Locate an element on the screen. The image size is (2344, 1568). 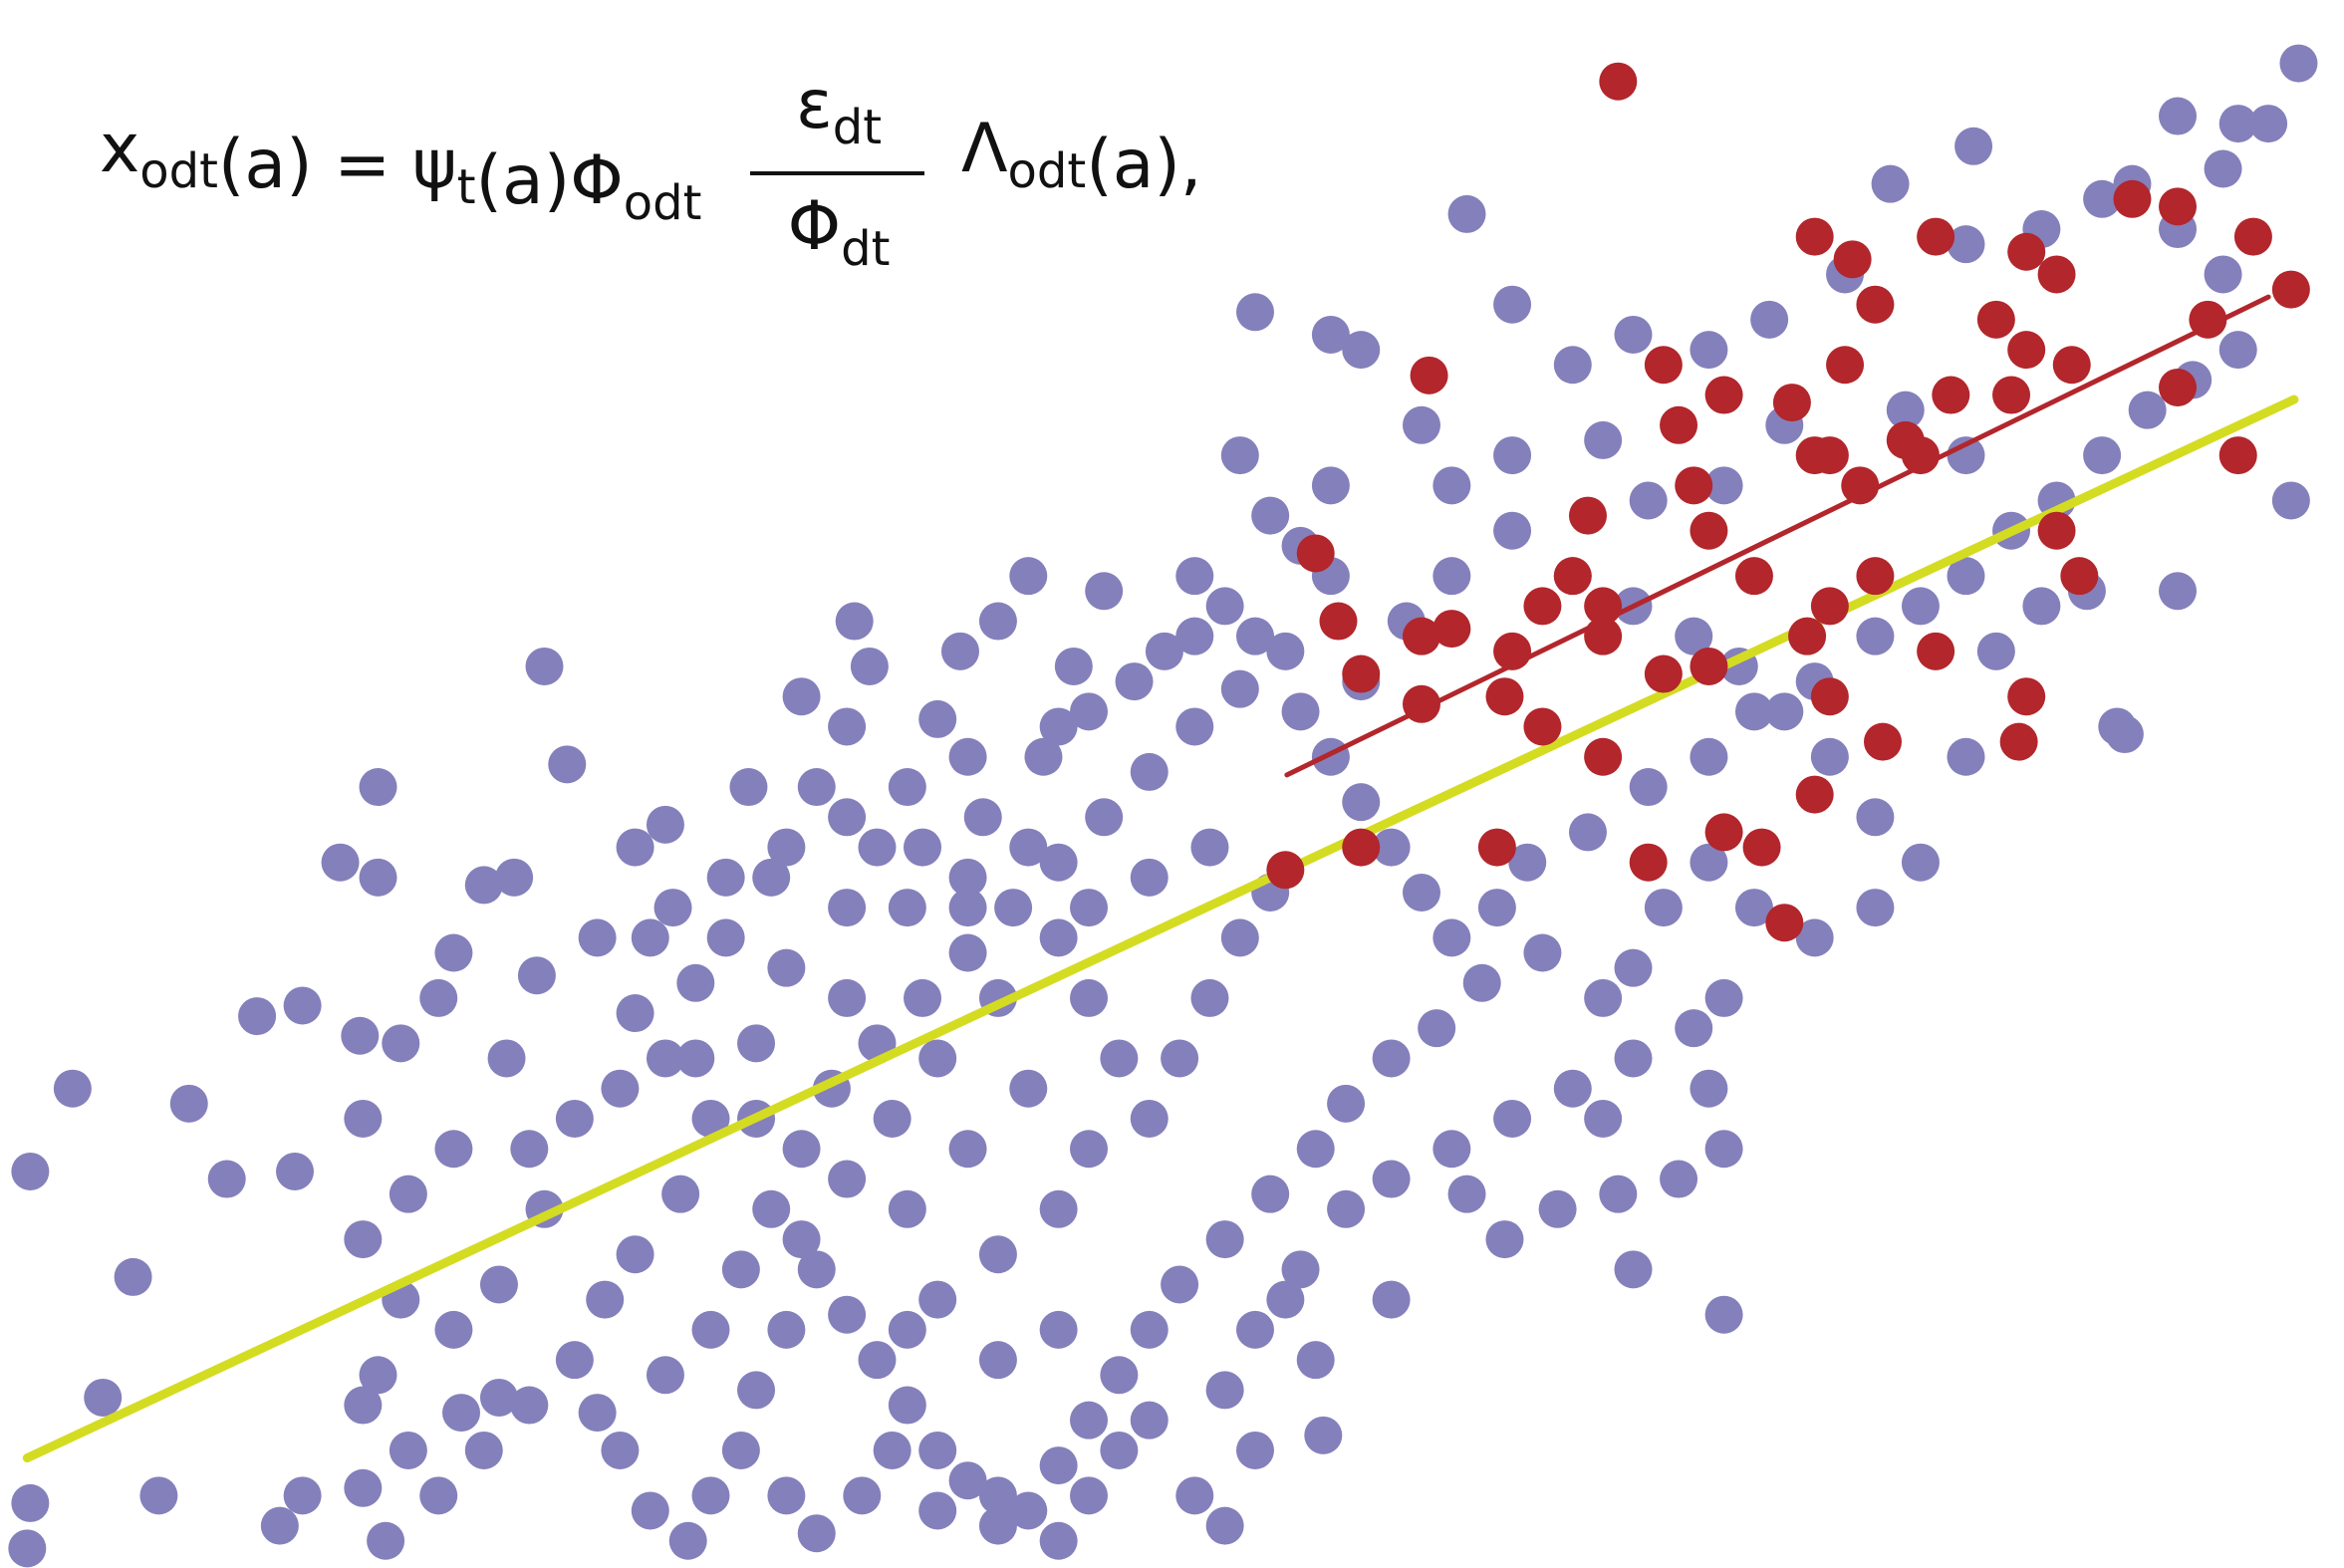
fit-line is located at coordinates (1778, 536).